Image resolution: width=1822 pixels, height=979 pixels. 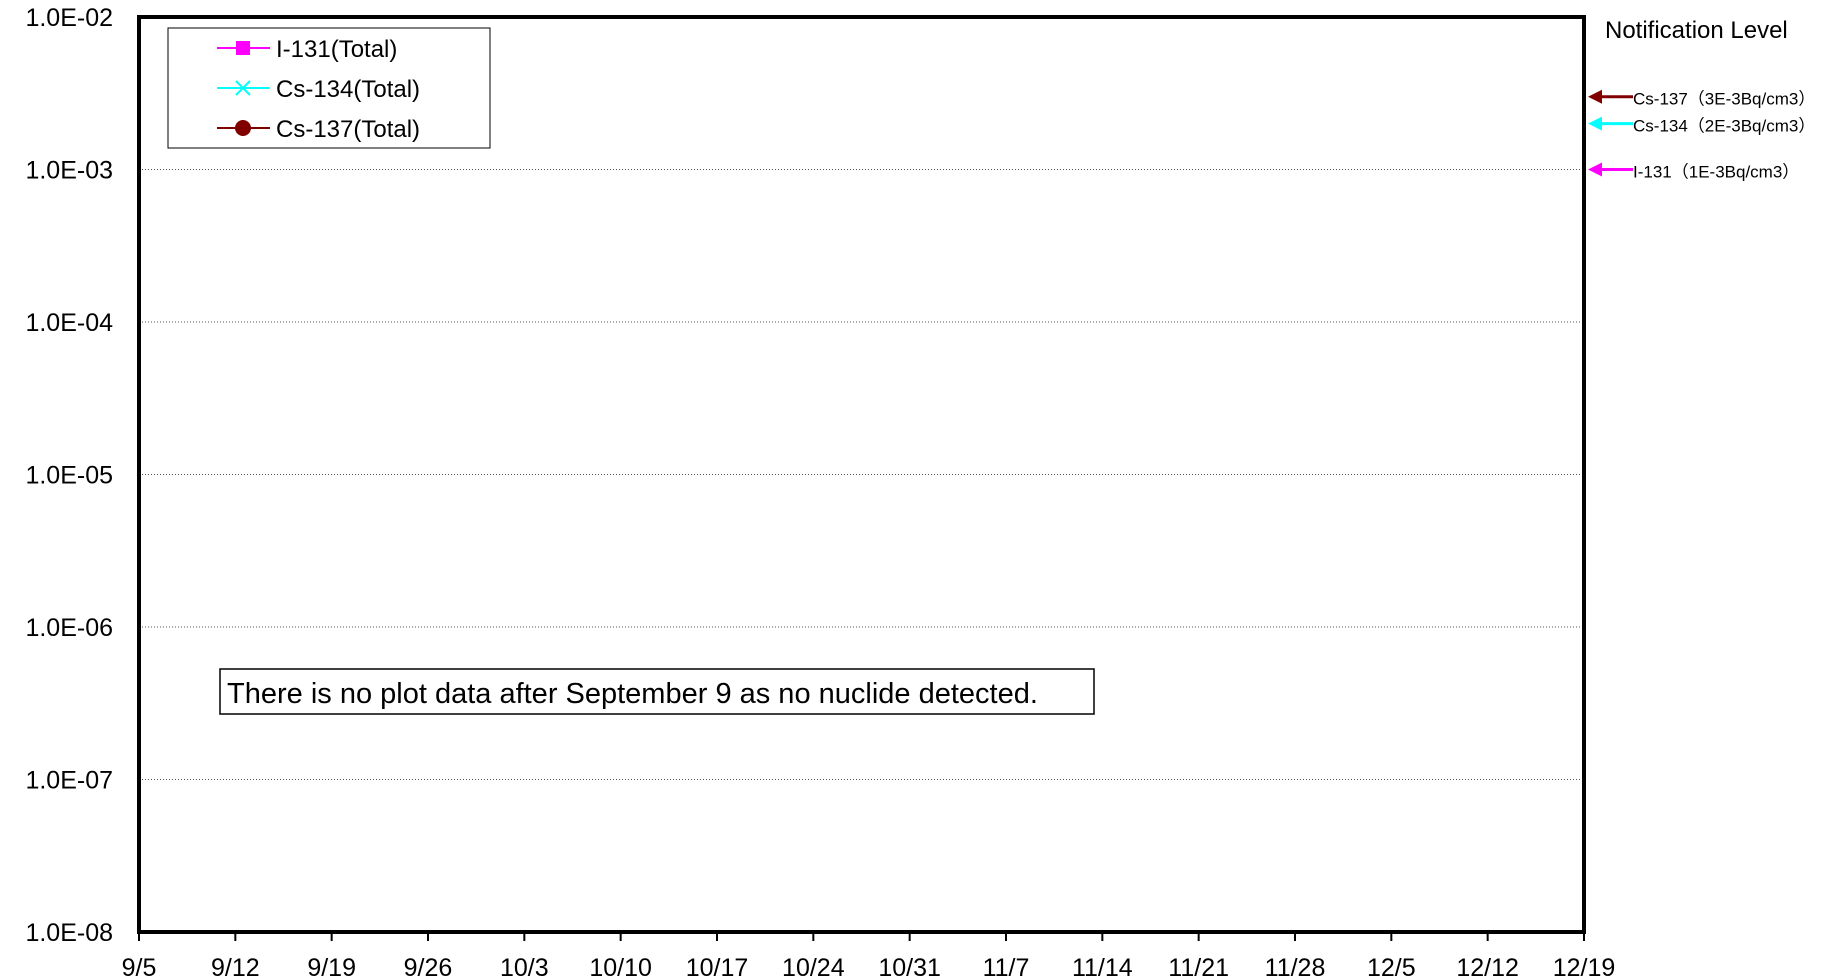 I want to click on x-tick-label: 9/5, so click(x=139, y=966).